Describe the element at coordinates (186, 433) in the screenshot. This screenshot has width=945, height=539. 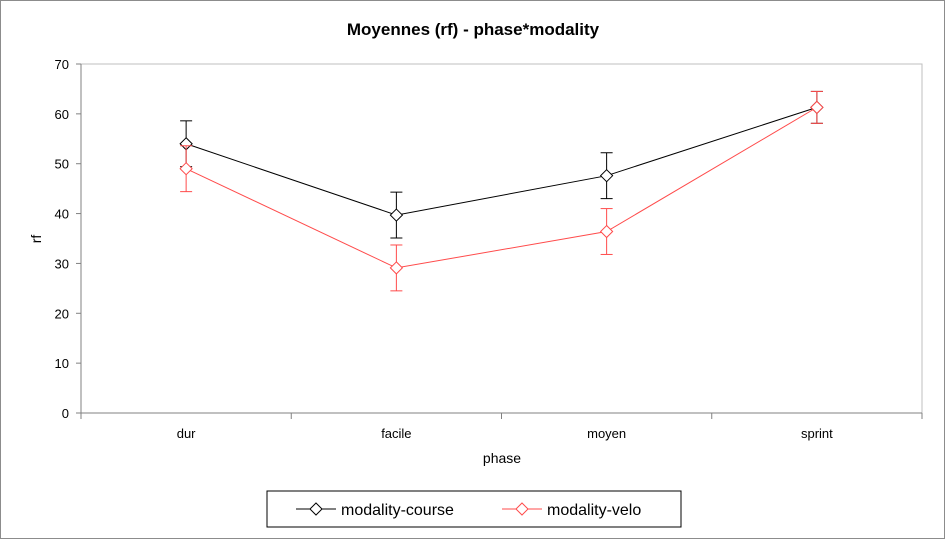
I see `x-tick-label: dur` at that location.